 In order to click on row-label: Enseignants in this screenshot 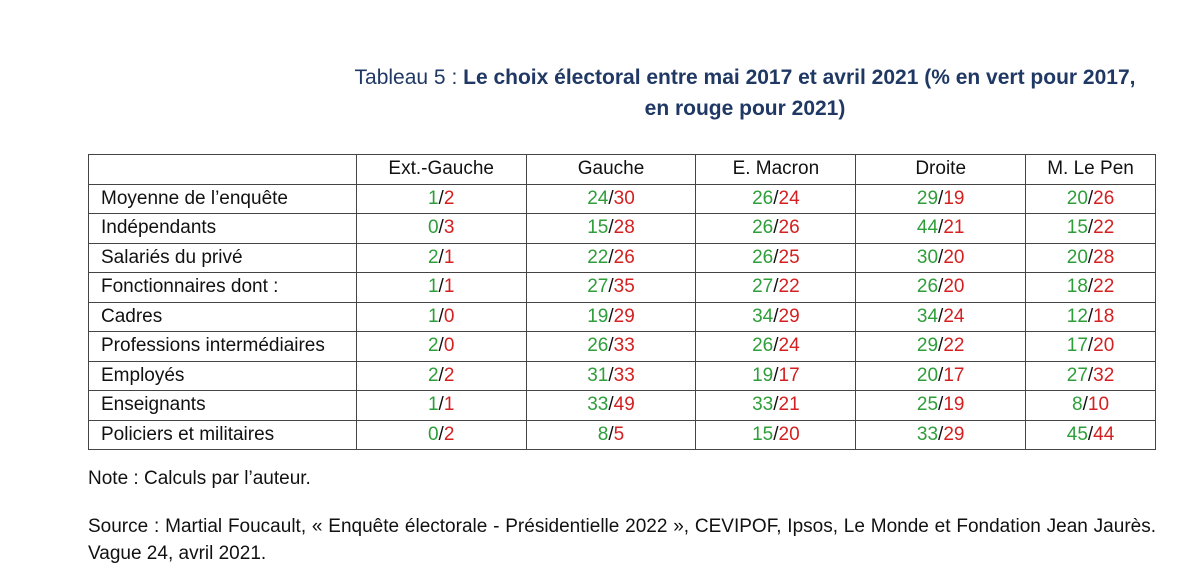, I will do `click(222, 405)`.